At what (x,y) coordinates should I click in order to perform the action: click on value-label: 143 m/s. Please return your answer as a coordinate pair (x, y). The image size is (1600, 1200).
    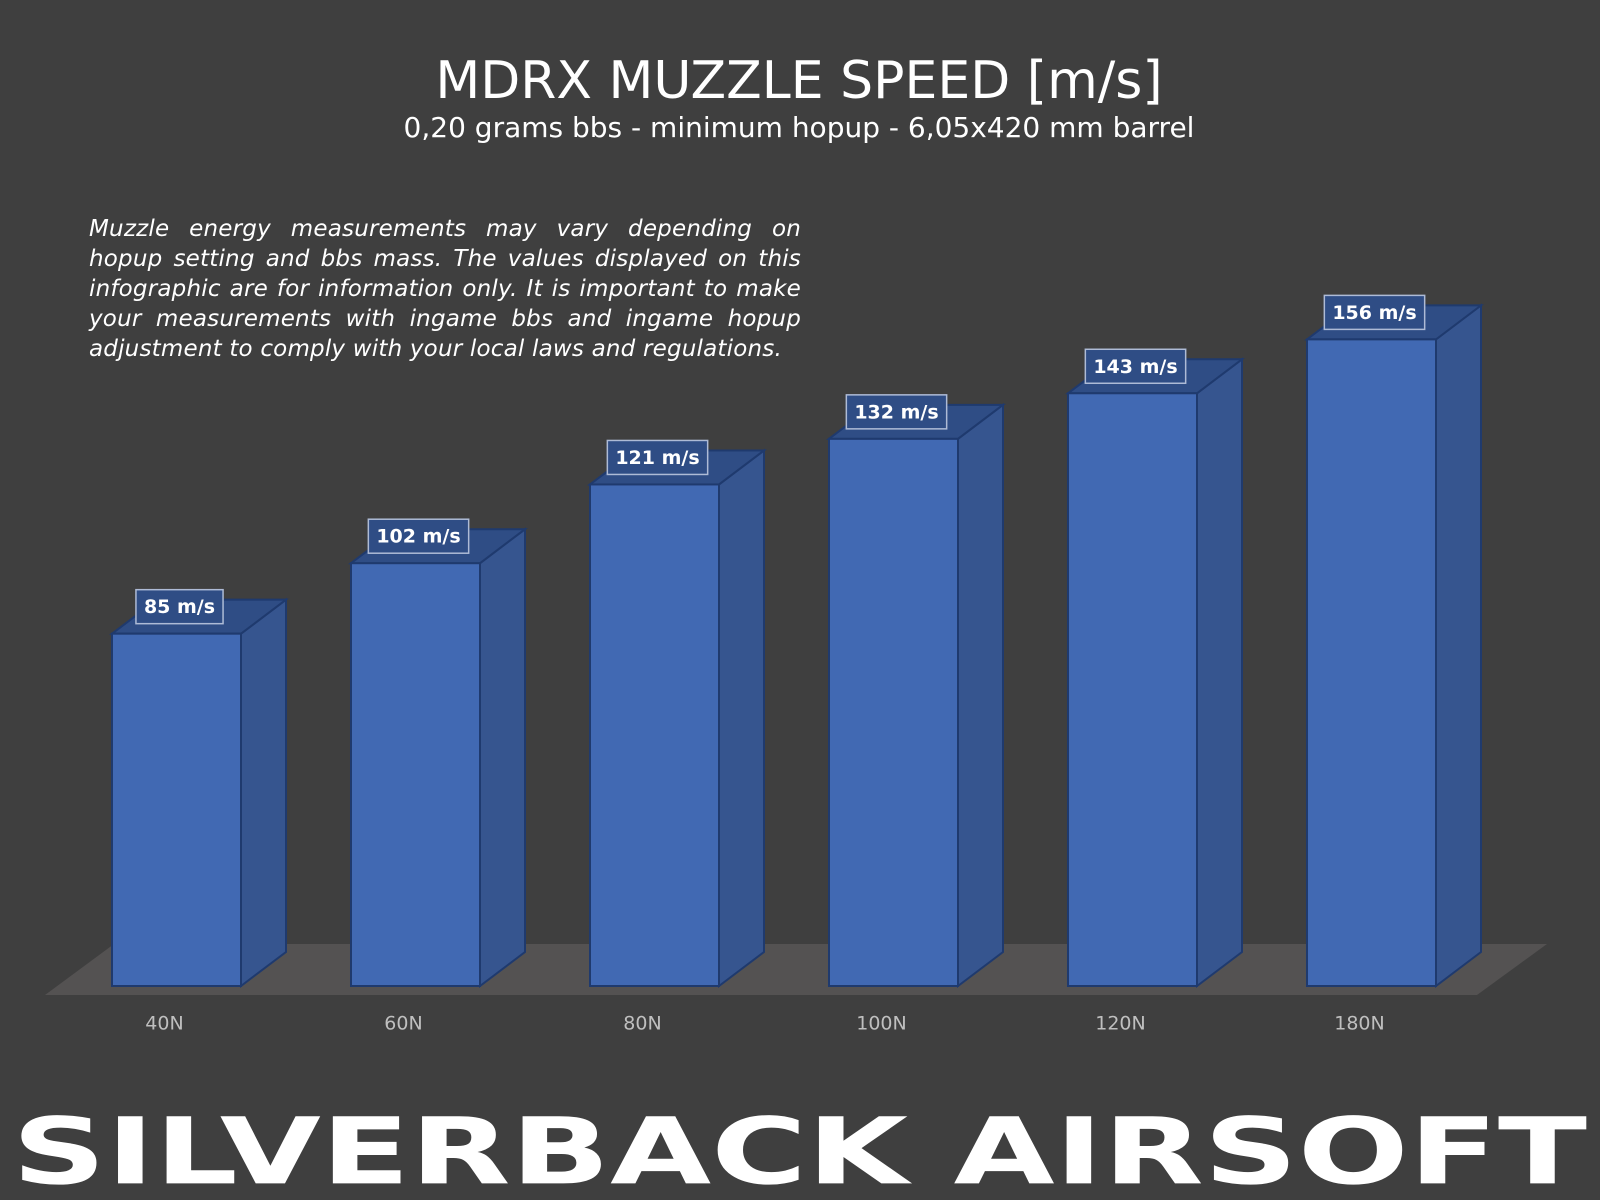
    Looking at the image, I should click on (1135, 367).